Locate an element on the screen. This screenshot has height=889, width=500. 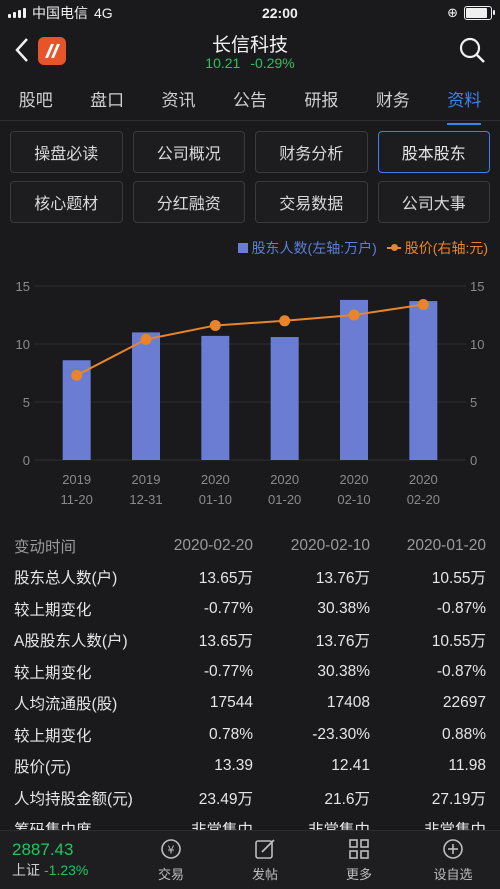
nav-post: 发帖 is located at coordinates (265, 860).